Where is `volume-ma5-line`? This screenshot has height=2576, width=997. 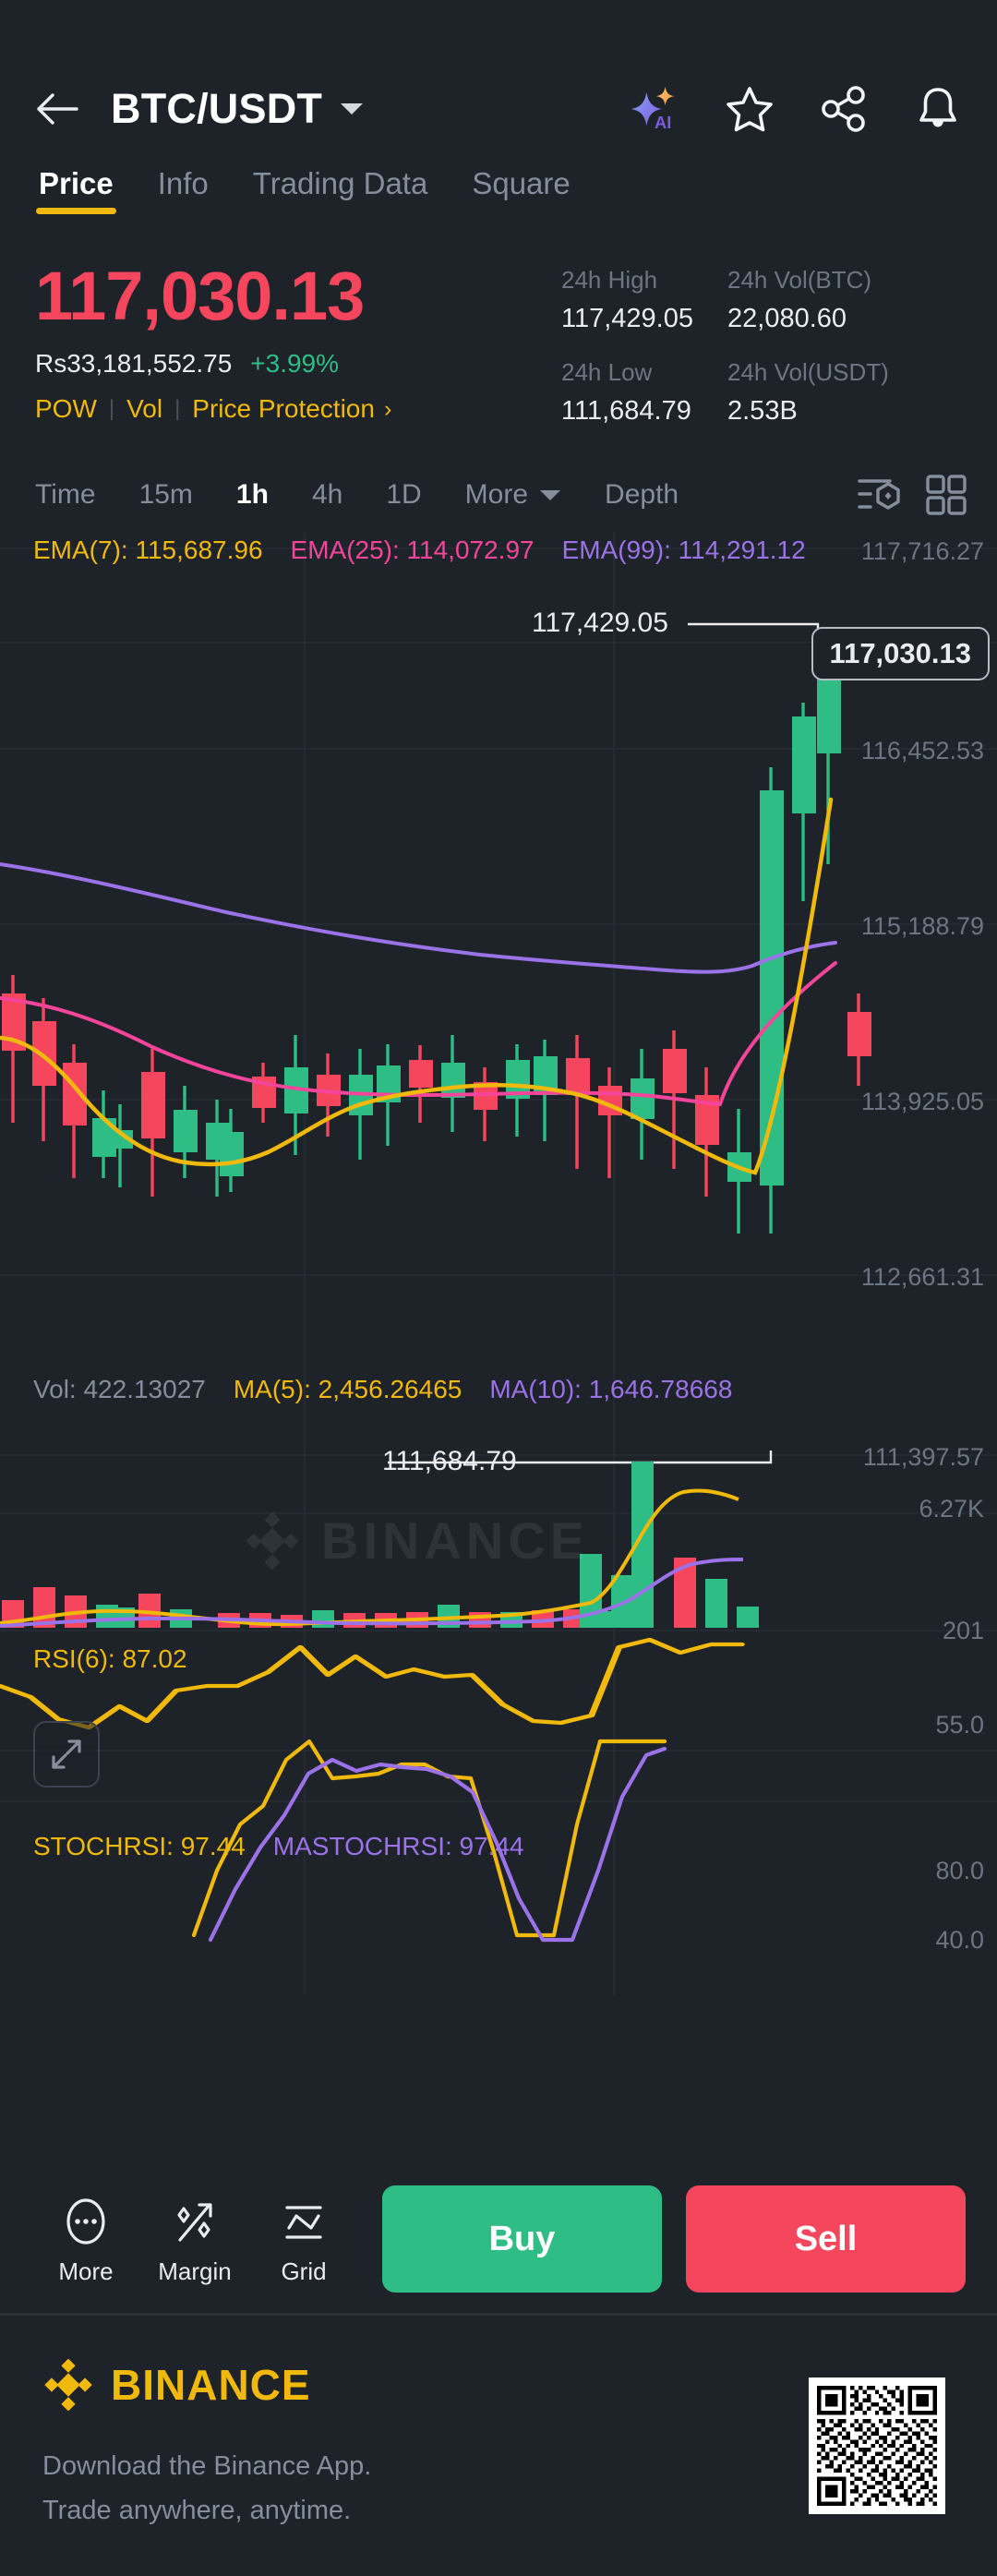
volume-ma5-line is located at coordinates (369, 1557).